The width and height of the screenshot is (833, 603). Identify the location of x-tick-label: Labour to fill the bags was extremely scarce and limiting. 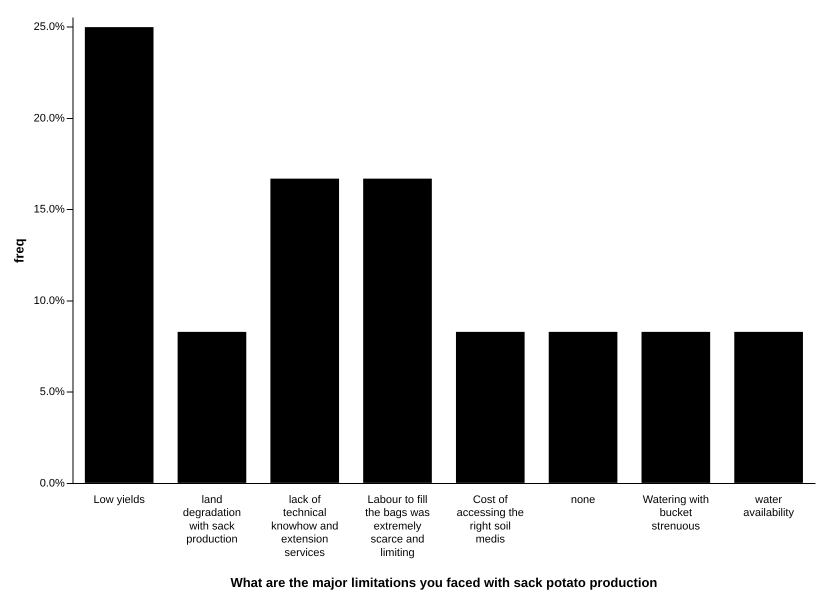
(397, 526).